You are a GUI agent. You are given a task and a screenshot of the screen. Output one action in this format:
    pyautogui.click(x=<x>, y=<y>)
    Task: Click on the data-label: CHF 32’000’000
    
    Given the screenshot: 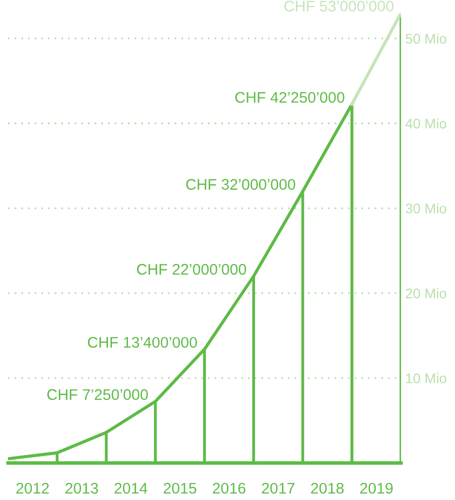 What is the action you would take?
    pyautogui.click(x=241, y=184)
    